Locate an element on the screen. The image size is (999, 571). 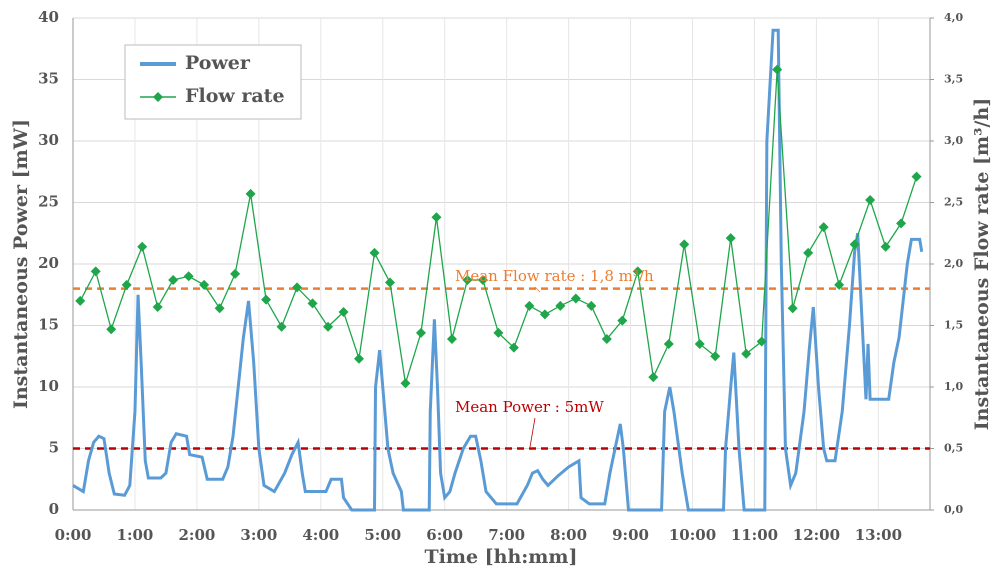
y2-tick-label: 1,5 is located at coordinates (953, 325).